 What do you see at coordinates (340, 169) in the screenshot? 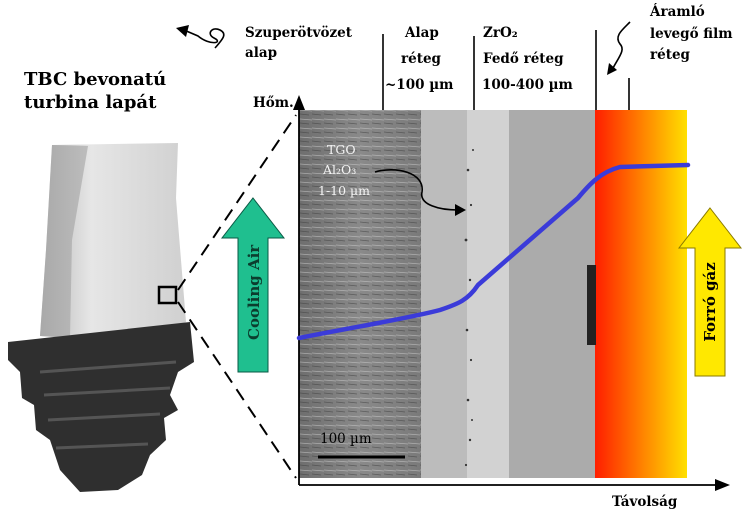
I see `tgo-label-2: Al₂O₃` at bounding box center [340, 169].